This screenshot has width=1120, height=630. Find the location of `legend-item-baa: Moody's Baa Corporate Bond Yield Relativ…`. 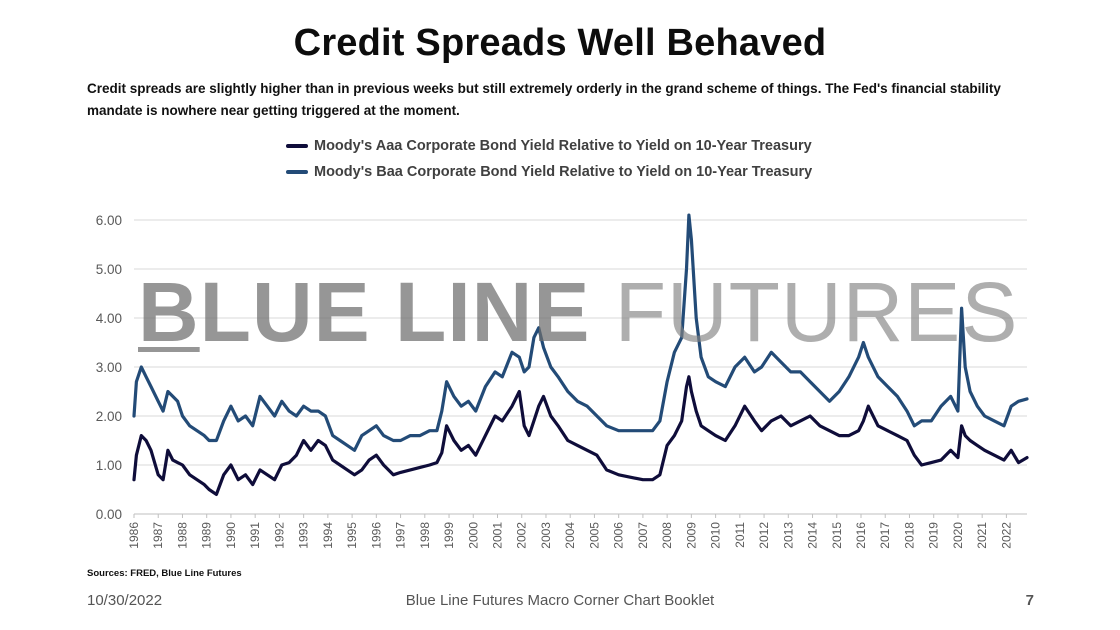

legend-item-baa: Moody's Baa Corporate Bond Yield Relativ… is located at coordinates (549, 172).